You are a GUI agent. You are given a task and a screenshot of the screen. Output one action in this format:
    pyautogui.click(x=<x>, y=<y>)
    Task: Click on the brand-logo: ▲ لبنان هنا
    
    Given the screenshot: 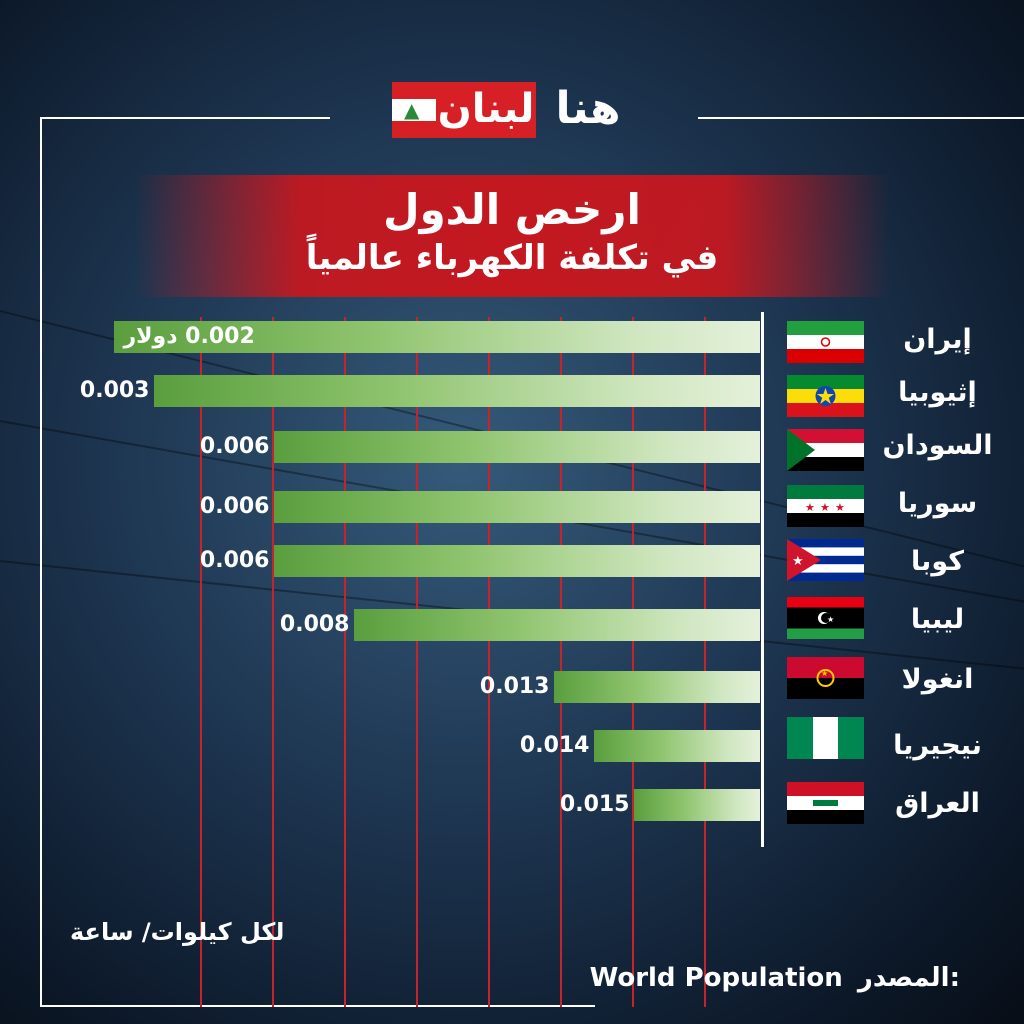 What is the action you would take?
    pyautogui.click(x=515, y=110)
    